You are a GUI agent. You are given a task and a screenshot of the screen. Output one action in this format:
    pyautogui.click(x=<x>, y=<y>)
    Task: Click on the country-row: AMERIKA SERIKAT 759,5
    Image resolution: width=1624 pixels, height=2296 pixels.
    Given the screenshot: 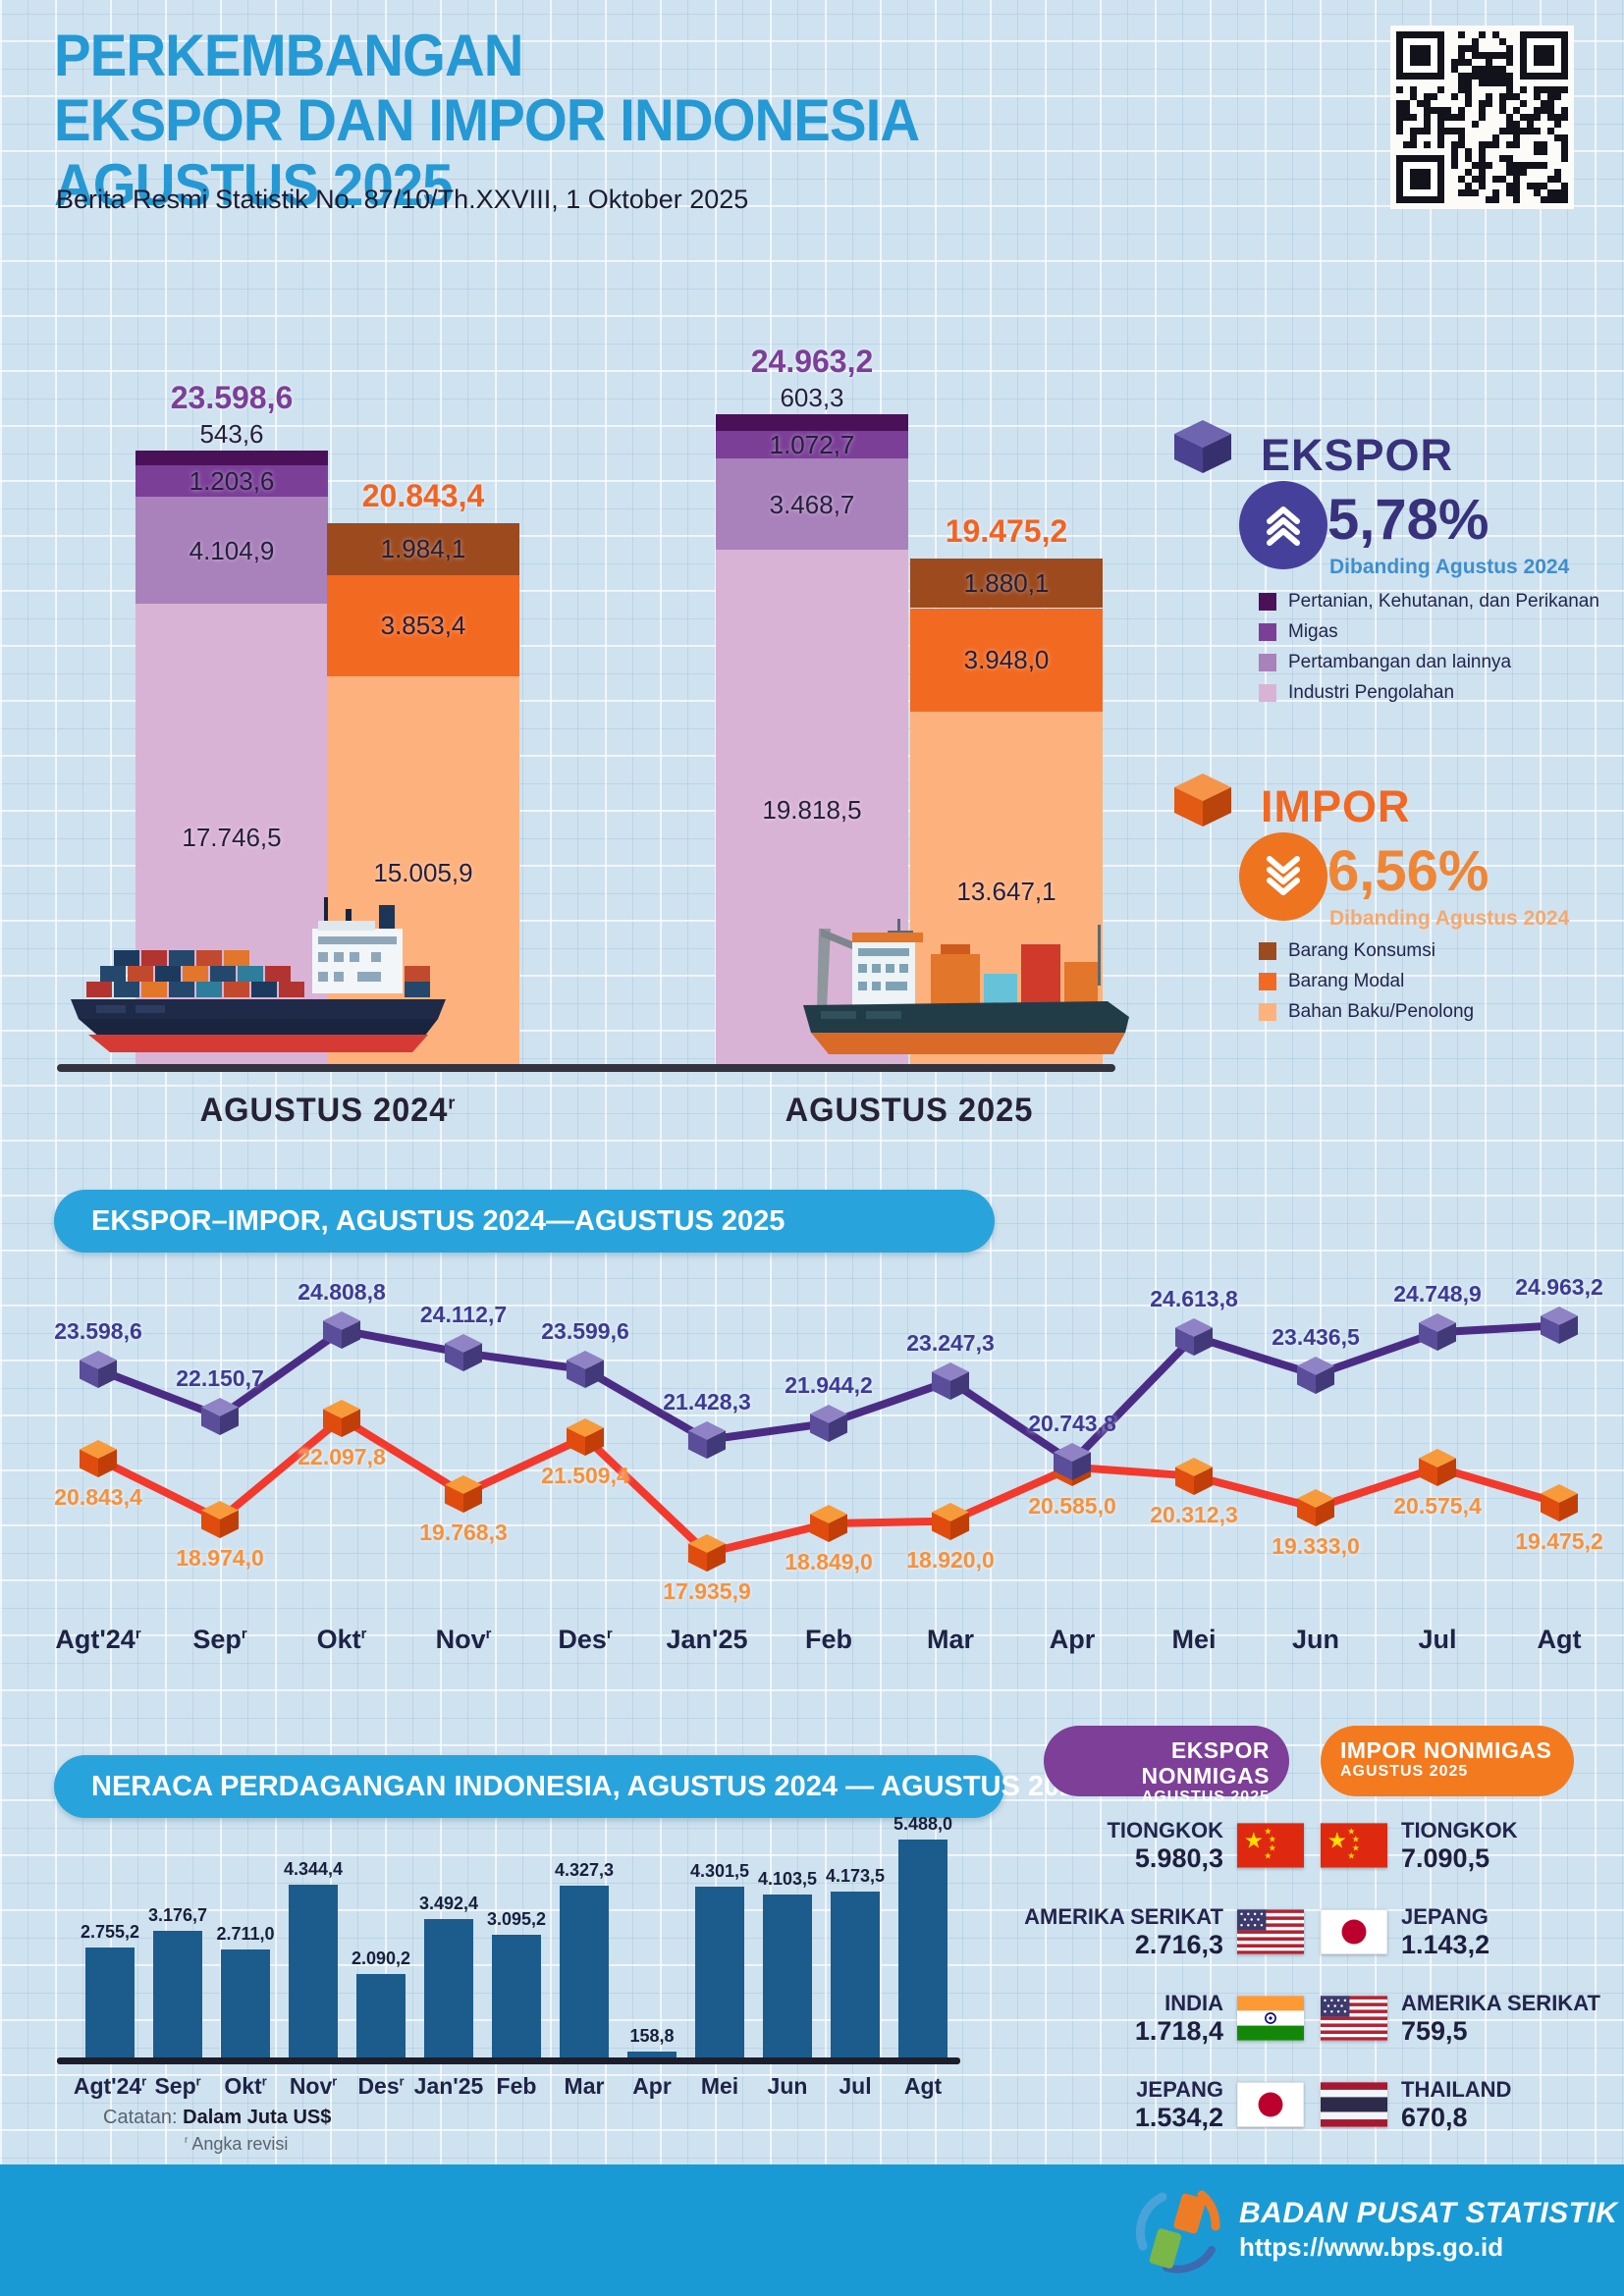 What is the action you would take?
    pyautogui.click(x=1468, y=2018)
    